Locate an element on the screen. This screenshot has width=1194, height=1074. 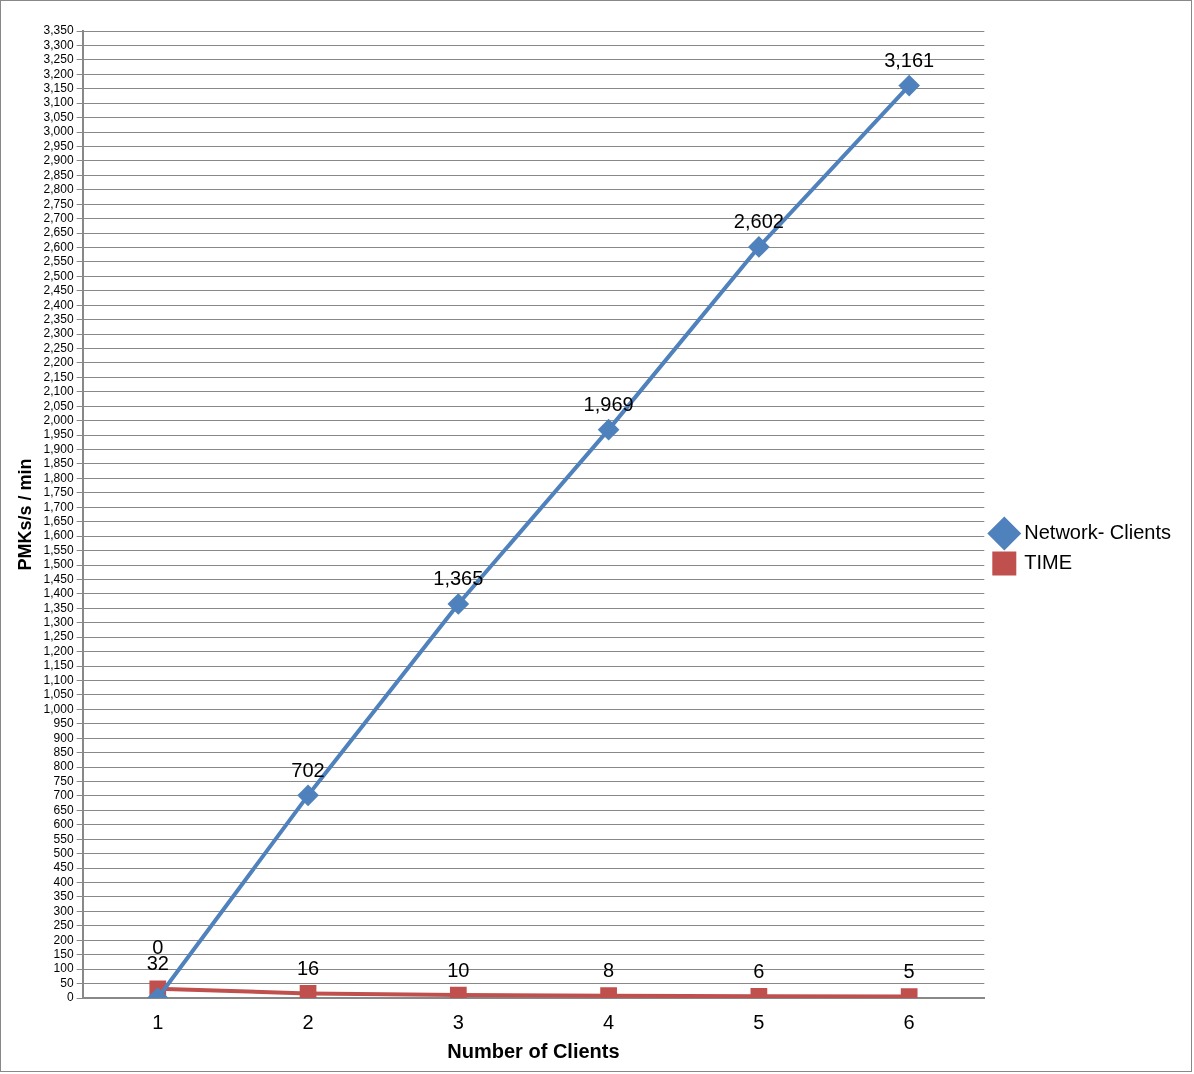
y-tick-label: 3,200 is located at coordinates (58, 73).